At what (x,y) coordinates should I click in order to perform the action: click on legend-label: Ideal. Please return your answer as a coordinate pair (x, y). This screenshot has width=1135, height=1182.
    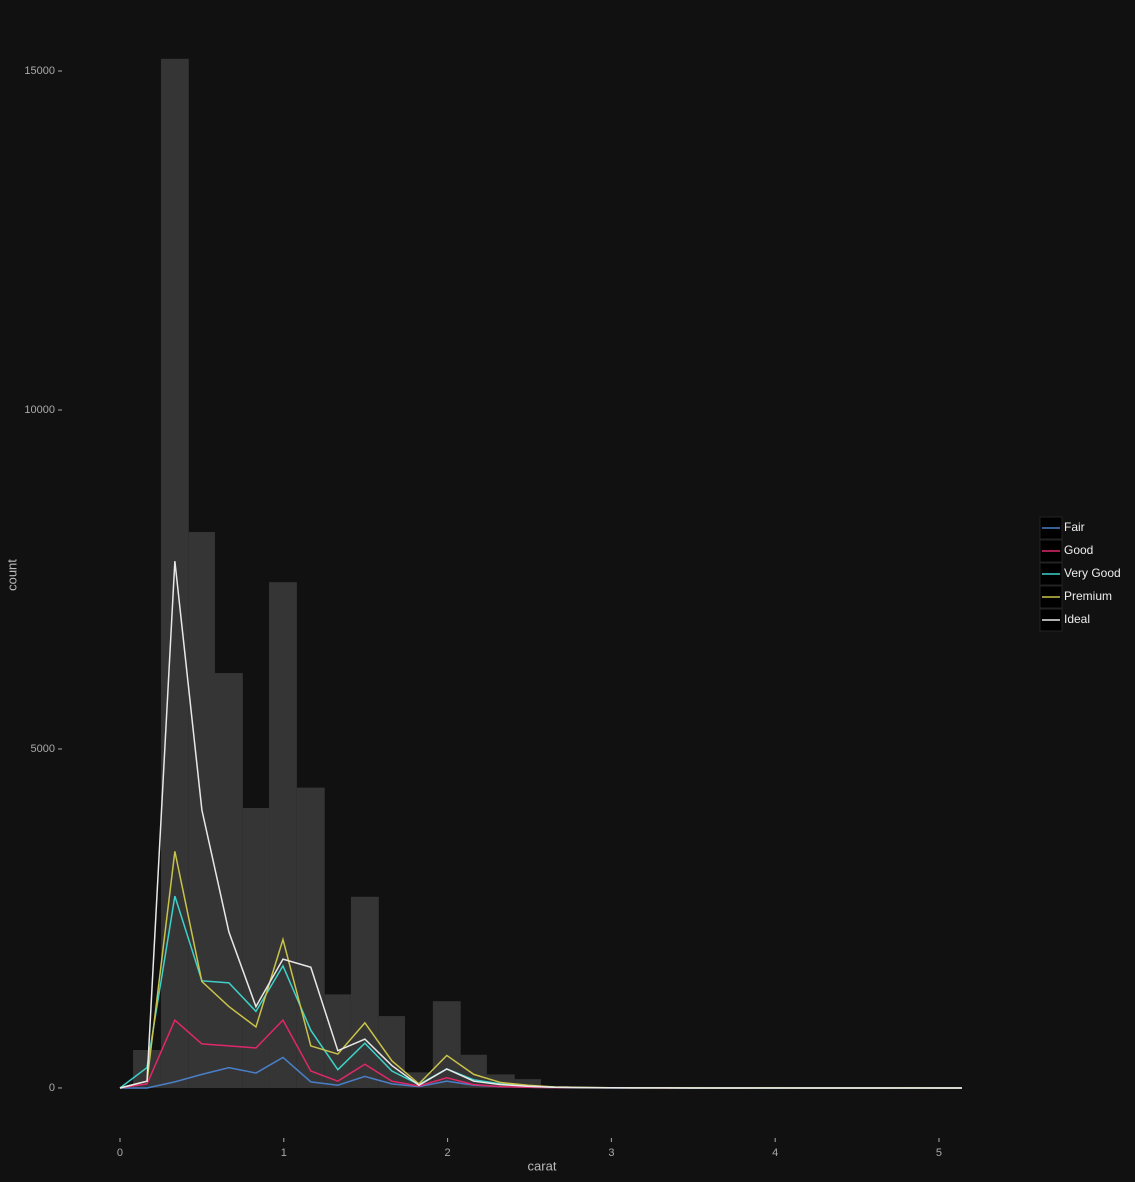
    Looking at the image, I should click on (1077, 619).